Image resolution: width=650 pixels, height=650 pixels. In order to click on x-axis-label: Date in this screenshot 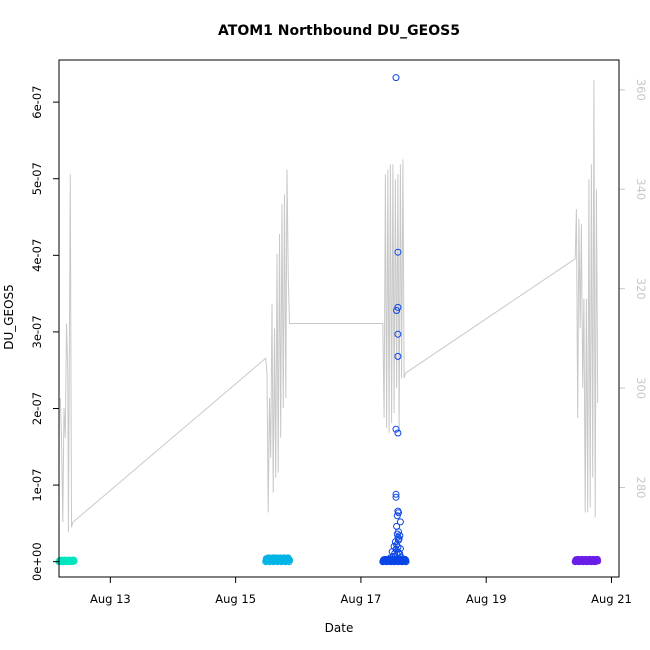, I will do `click(339, 628)`.